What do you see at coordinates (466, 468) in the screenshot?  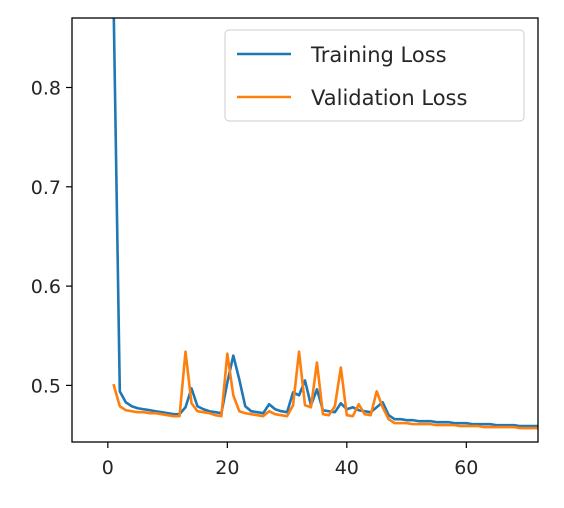 I see `x-tick-label: 60` at bounding box center [466, 468].